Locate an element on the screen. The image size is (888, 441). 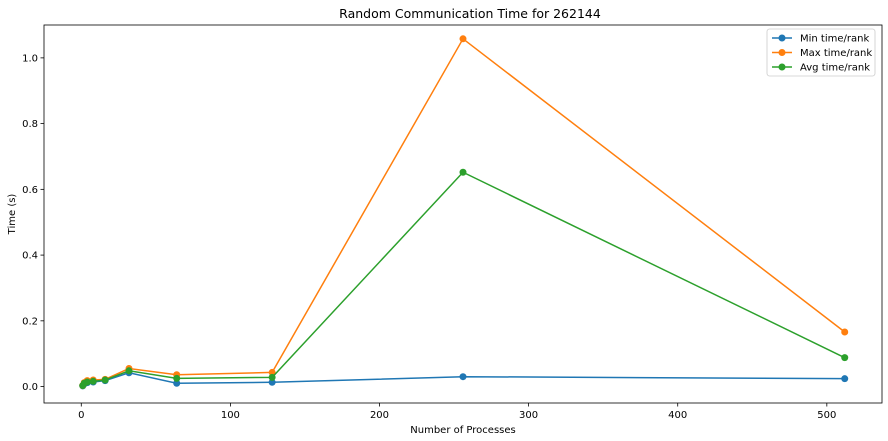
y-tick-label: 0.2 is located at coordinates (30, 321).